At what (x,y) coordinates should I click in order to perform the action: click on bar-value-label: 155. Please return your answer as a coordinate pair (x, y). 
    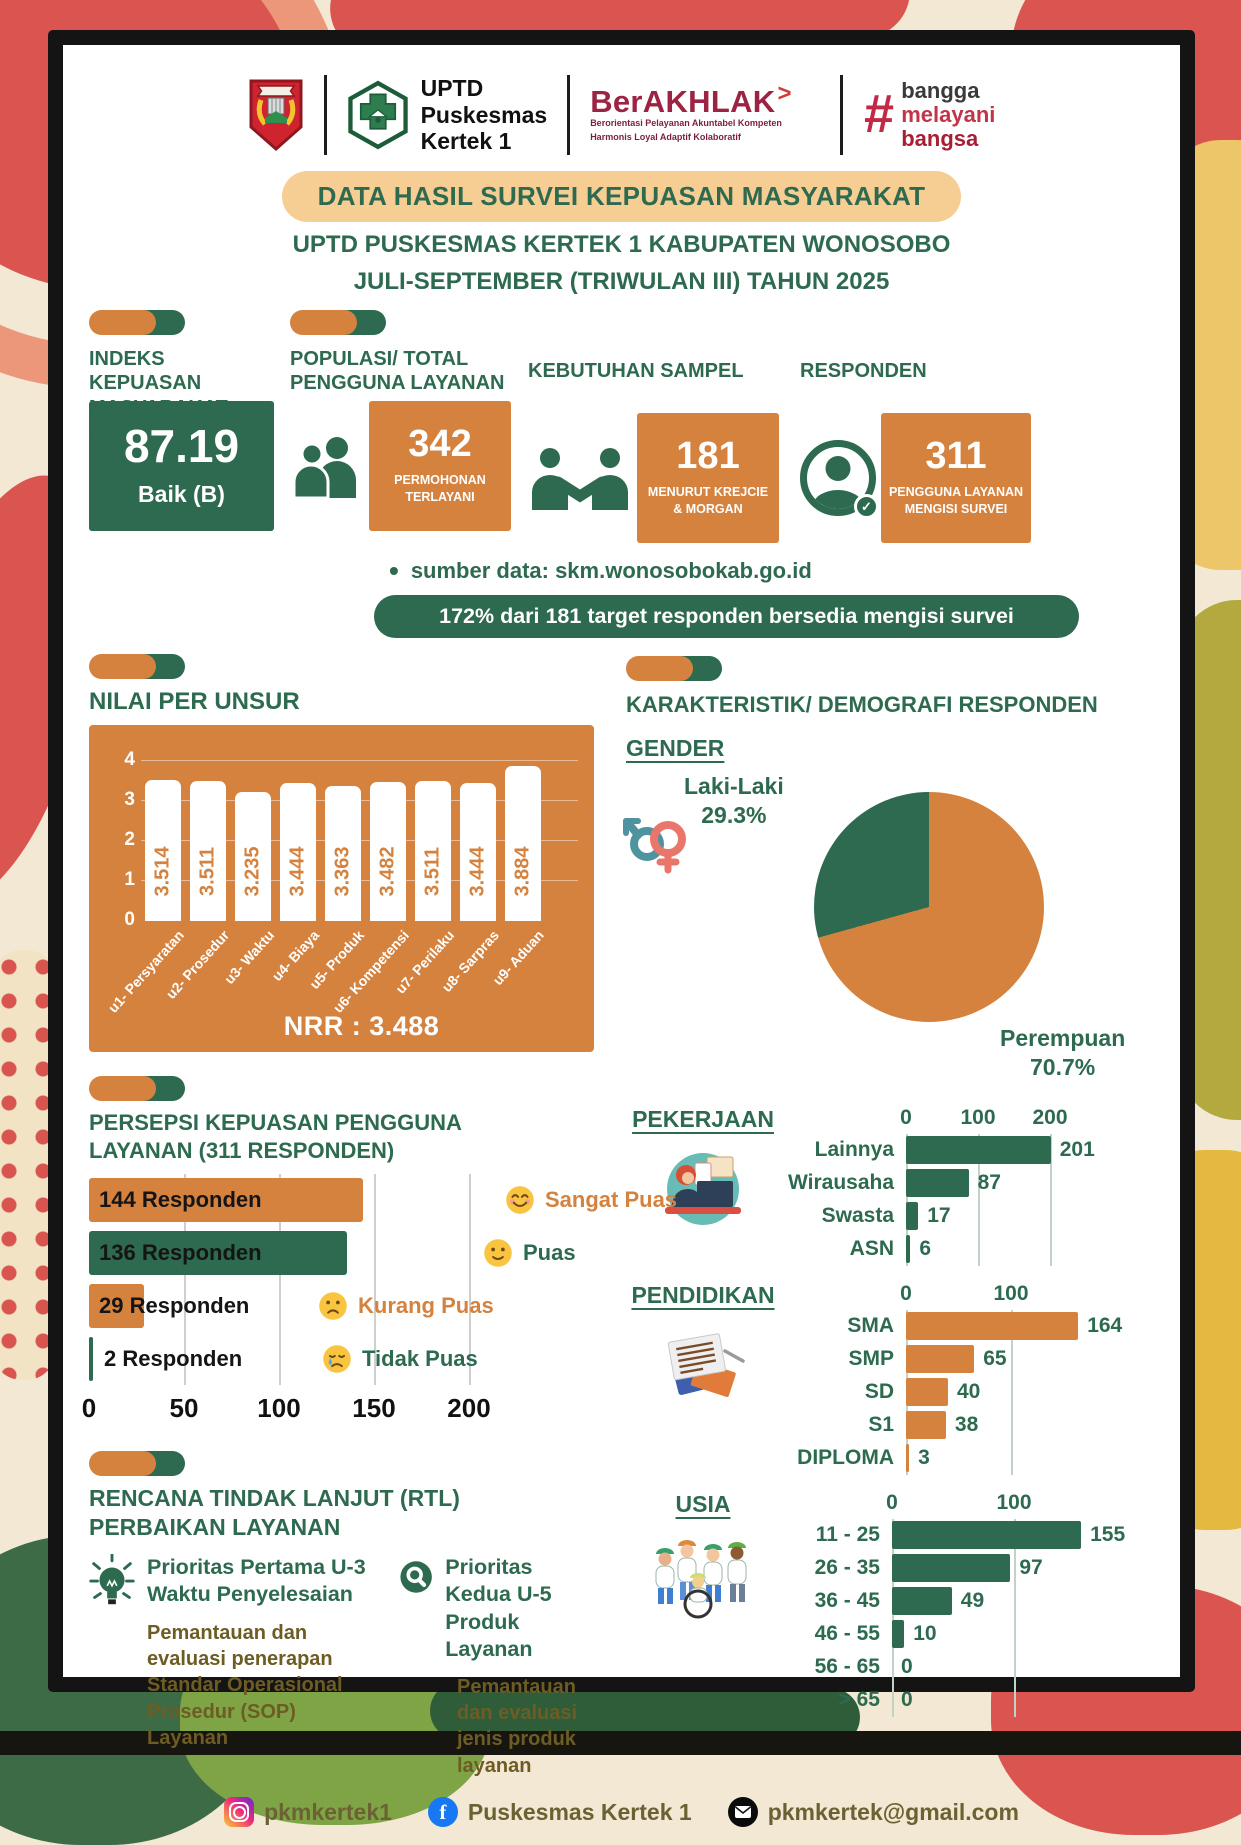
    Looking at the image, I should click on (1108, 1534).